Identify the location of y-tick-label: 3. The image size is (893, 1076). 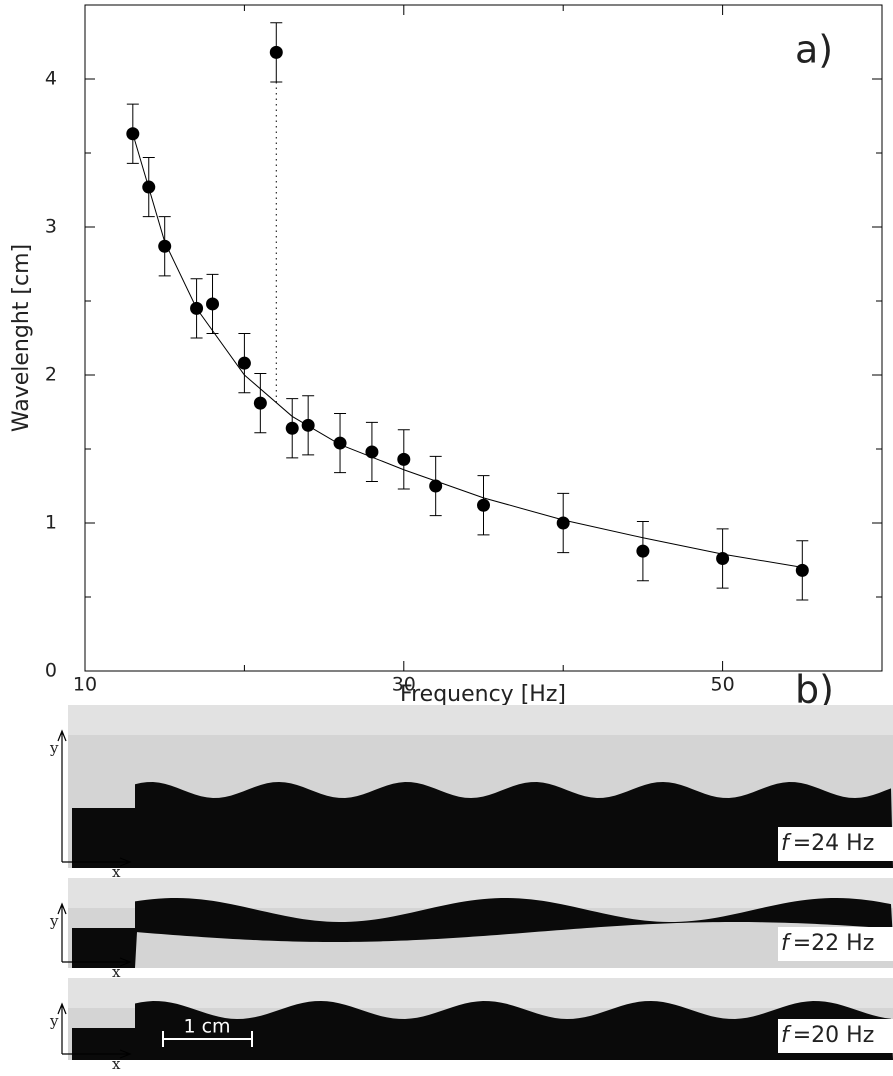
(51, 227).